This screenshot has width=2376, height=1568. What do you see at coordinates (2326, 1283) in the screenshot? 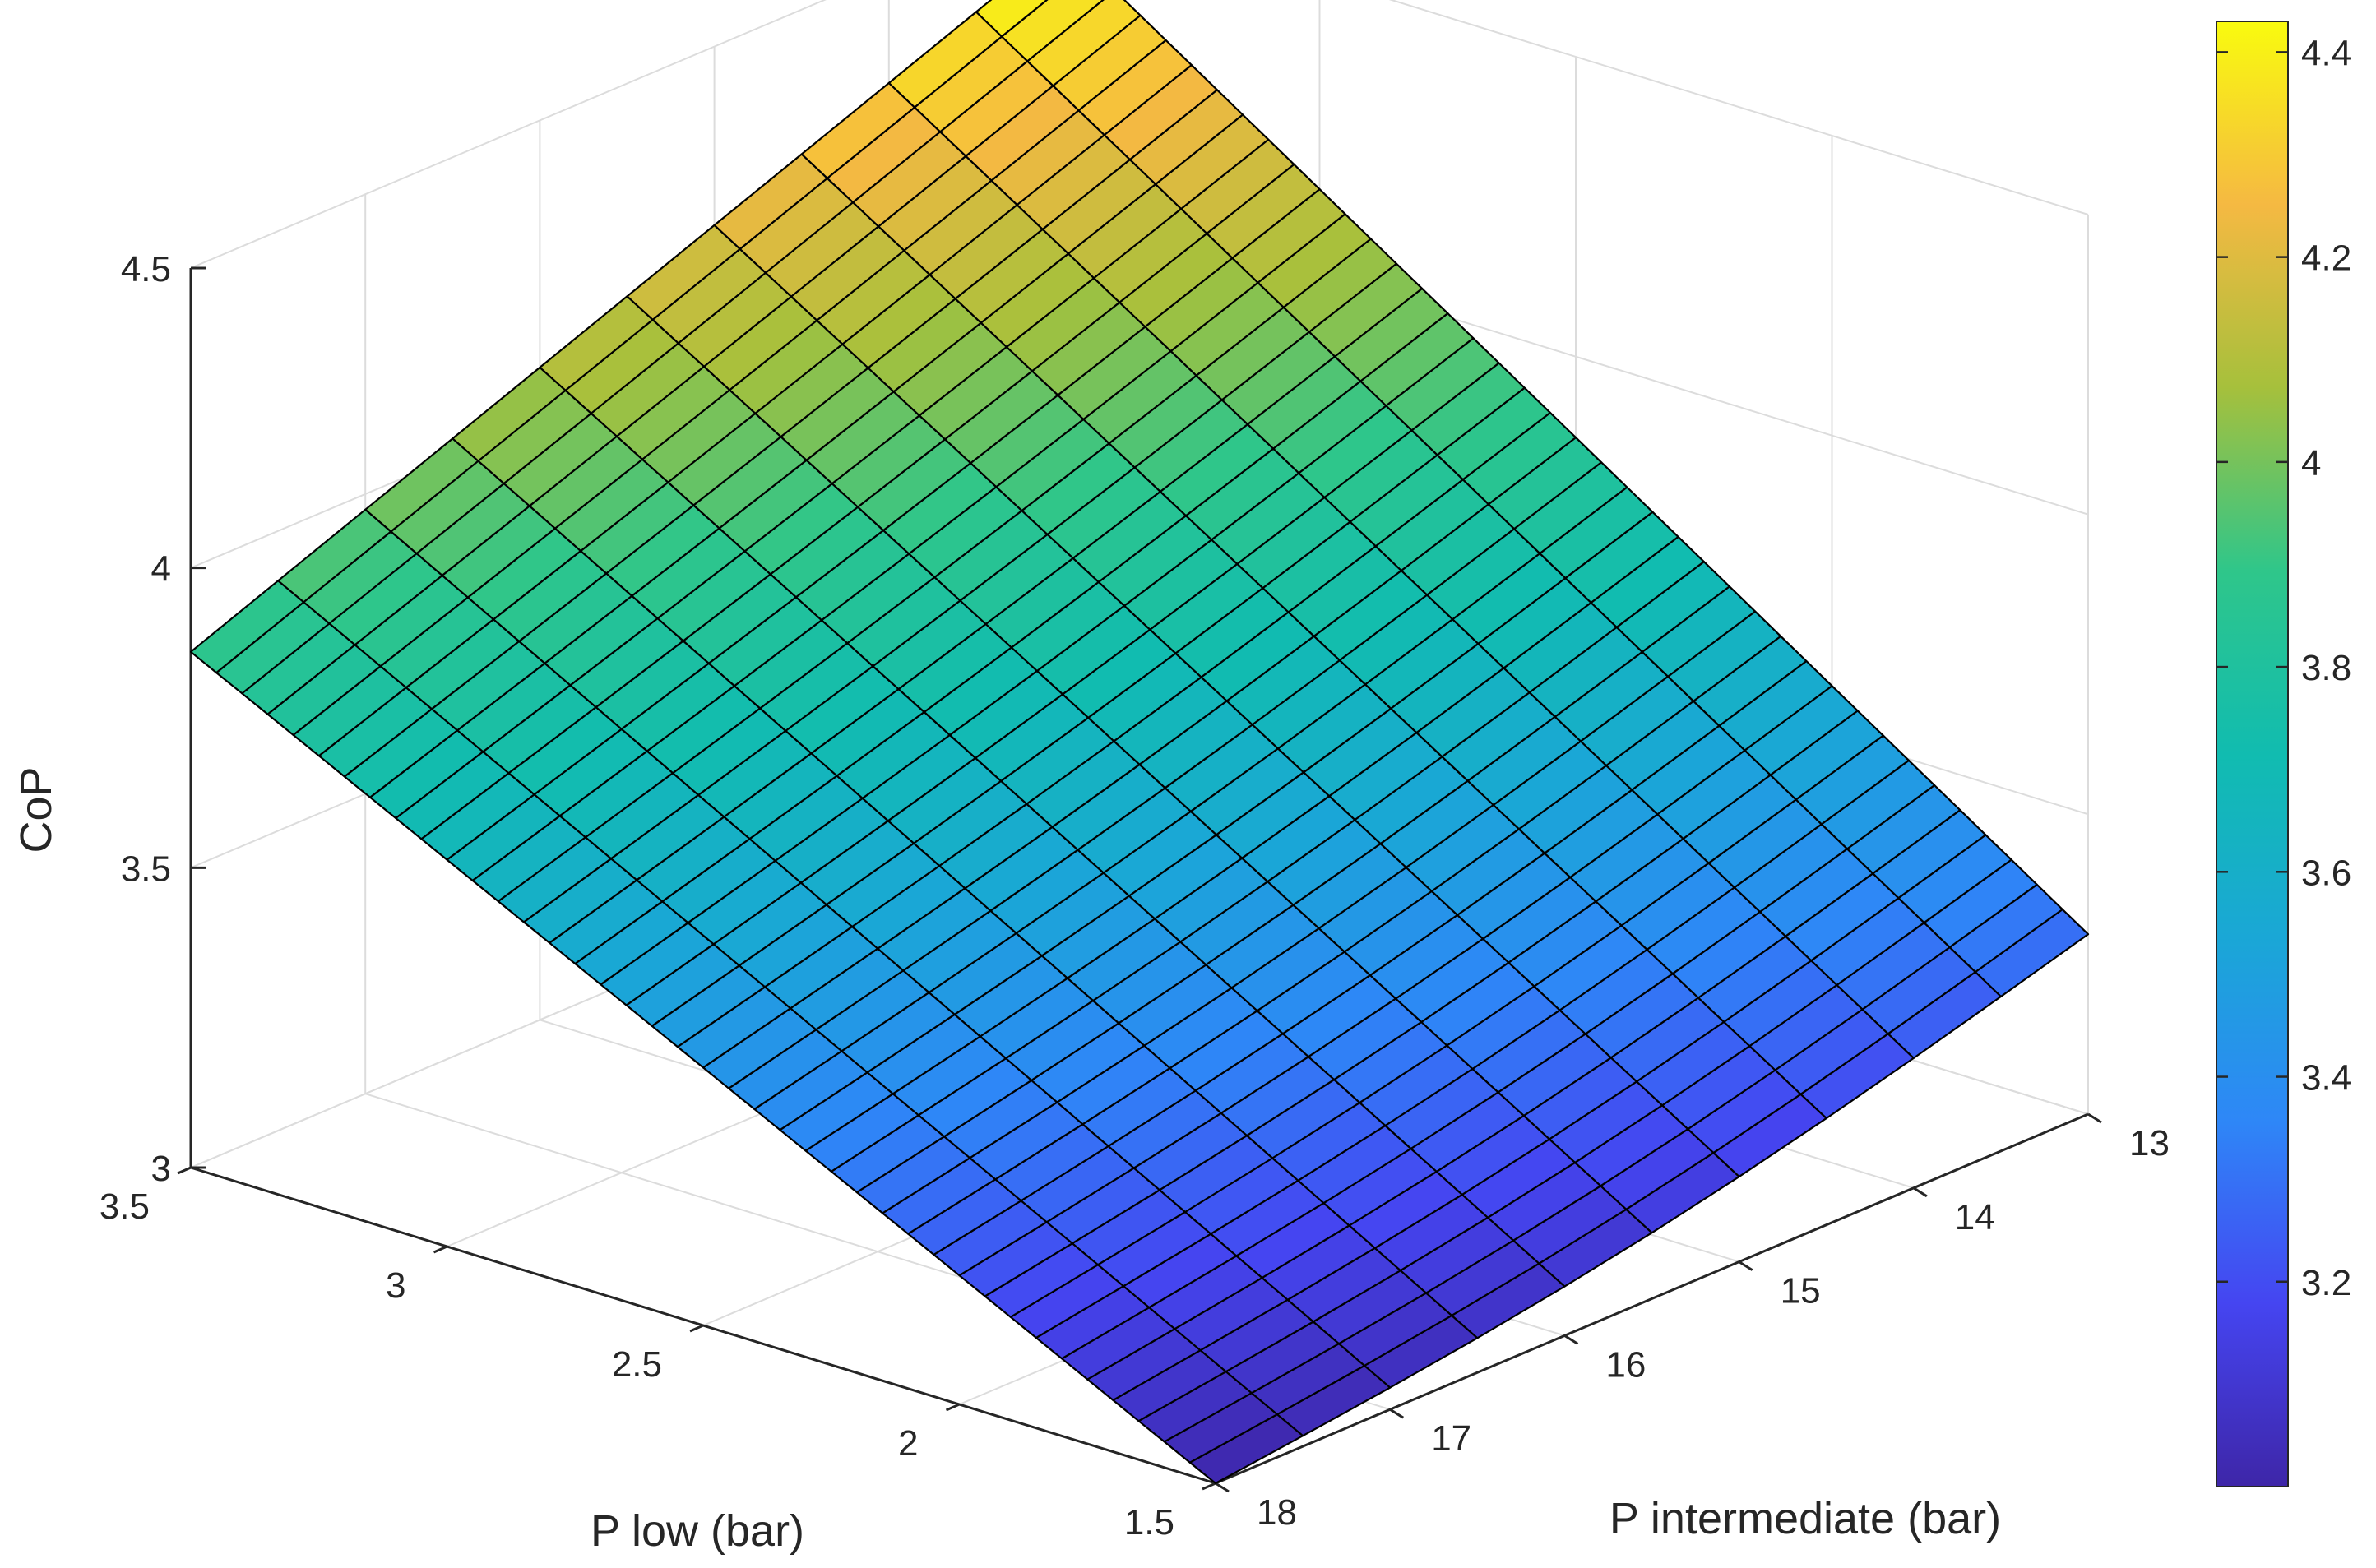
I see `colorbar-tick-label: 3.2` at bounding box center [2326, 1283].